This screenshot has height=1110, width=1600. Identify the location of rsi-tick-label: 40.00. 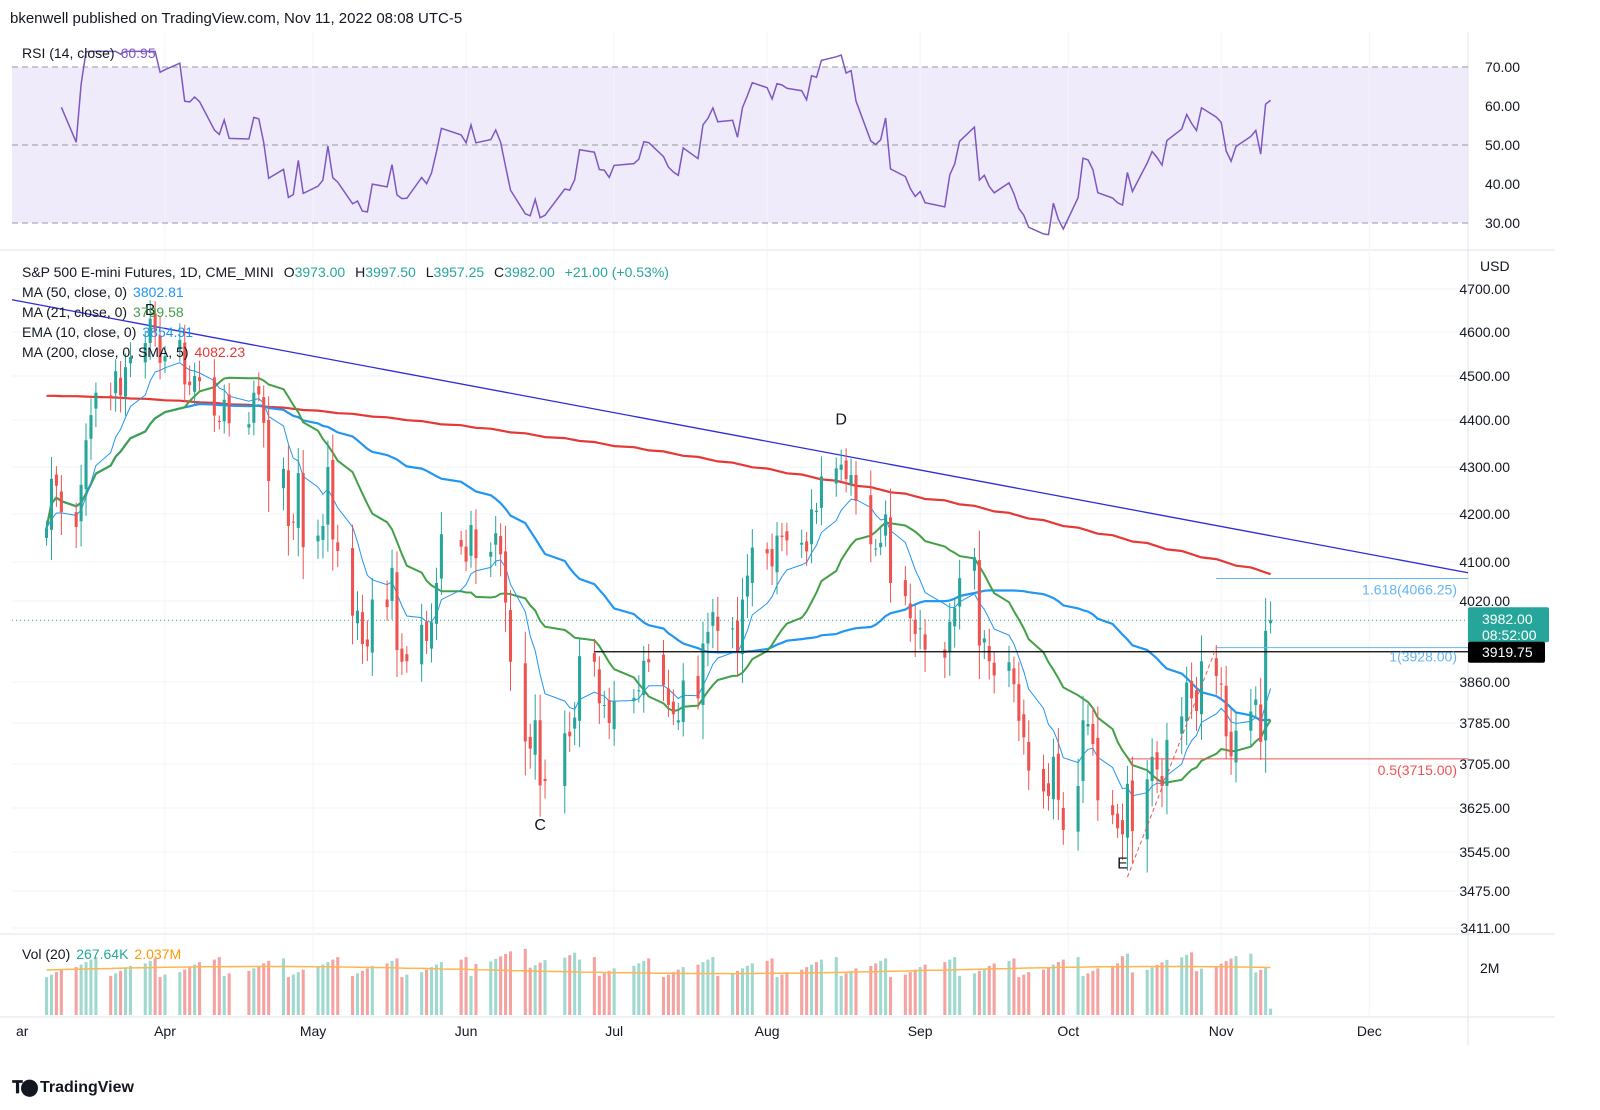
(1502, 184).